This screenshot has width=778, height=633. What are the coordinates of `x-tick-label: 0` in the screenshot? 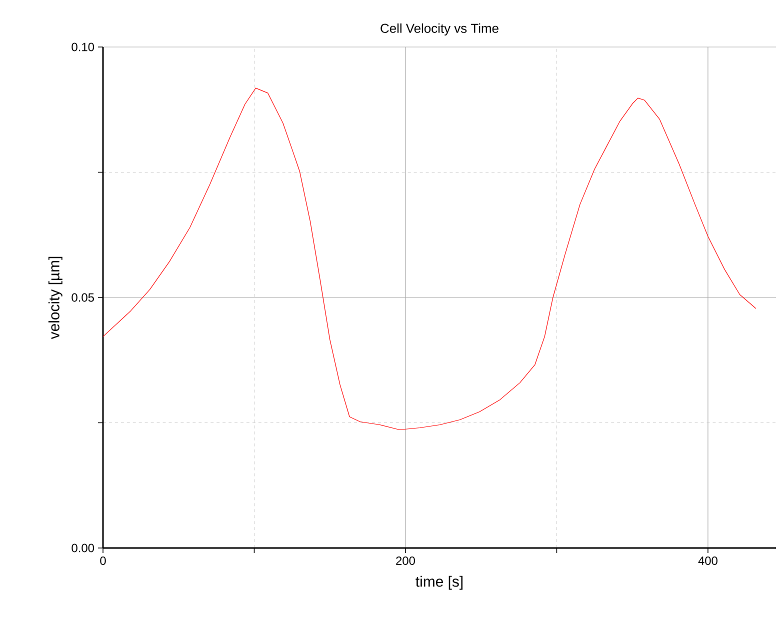 It's located at (103, 560).